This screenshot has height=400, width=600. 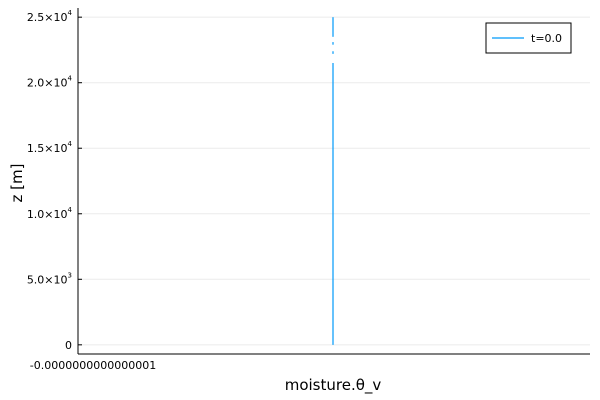 I want to click on y-axis-title: z [m], so click(x=17, y=183).